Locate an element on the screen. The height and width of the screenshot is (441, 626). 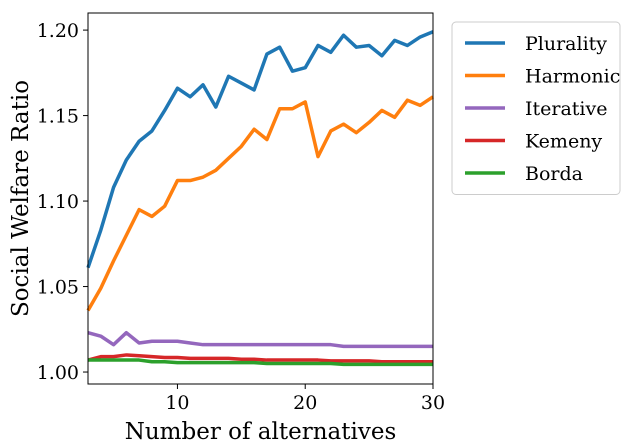
y-tick-label: 1.00 is located at coordinates (58, 373).